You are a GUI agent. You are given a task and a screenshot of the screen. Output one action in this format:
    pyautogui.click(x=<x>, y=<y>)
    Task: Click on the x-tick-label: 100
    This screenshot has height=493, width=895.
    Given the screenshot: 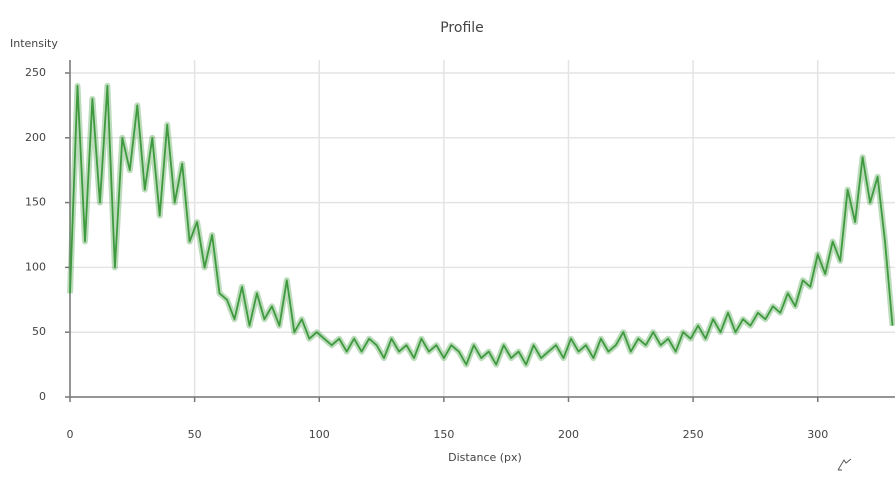 What is the action you would take?
    pyautogui.click(x=319, y=434)
    